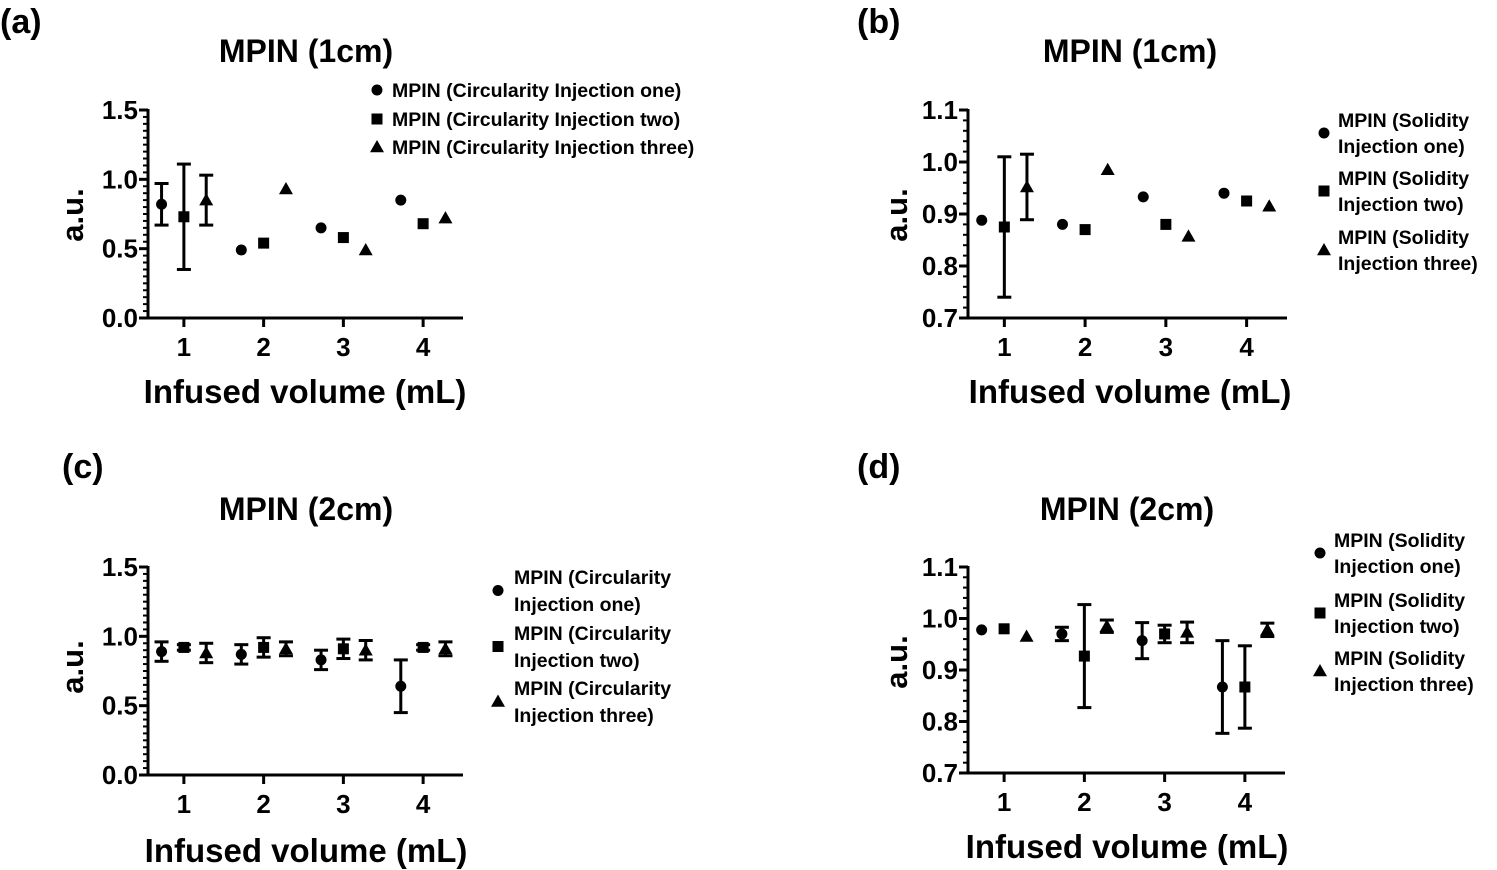 The width and height of the screenshot is (1497, 870). I want to click on legend-entry: Injection three), so click(1408, 264).